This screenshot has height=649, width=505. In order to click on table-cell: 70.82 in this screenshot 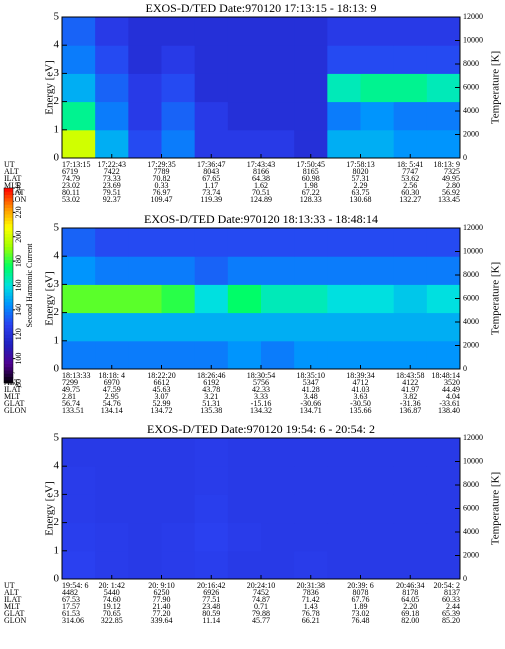, I will do `click(162, 178)`.